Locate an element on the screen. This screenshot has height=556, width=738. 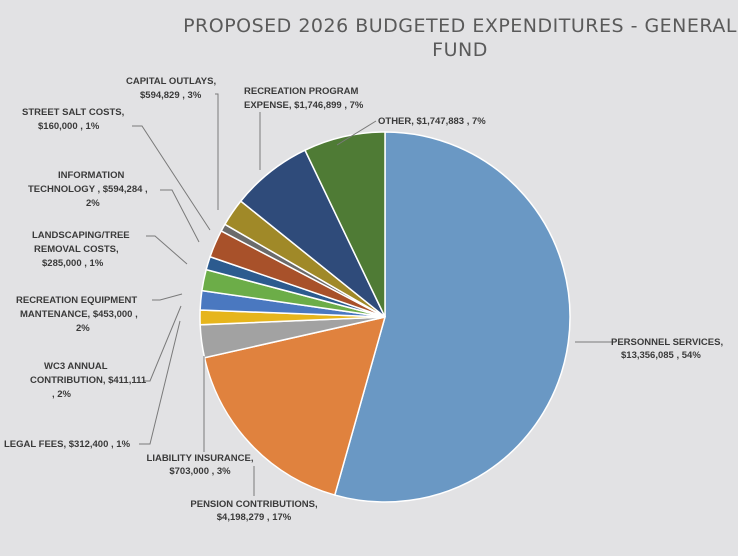
slice-label-1: PERSONNEL SERVICES, $13,356,085 , 54% is located at coordinates (667, 349).